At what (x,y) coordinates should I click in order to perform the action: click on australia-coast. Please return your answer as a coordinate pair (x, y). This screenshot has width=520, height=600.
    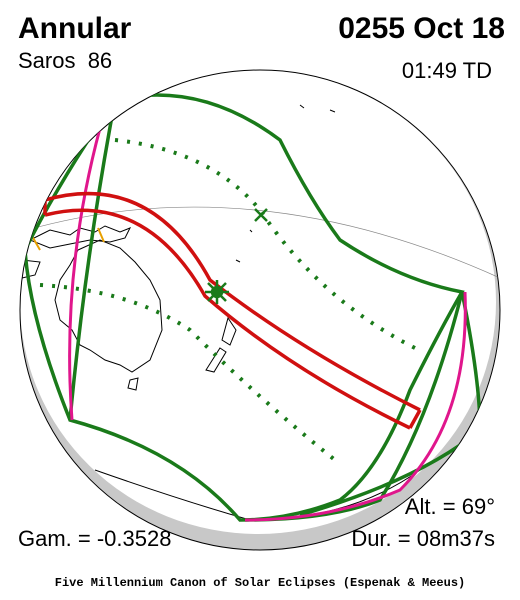
    Looking at the image, I should click on (108, 306).